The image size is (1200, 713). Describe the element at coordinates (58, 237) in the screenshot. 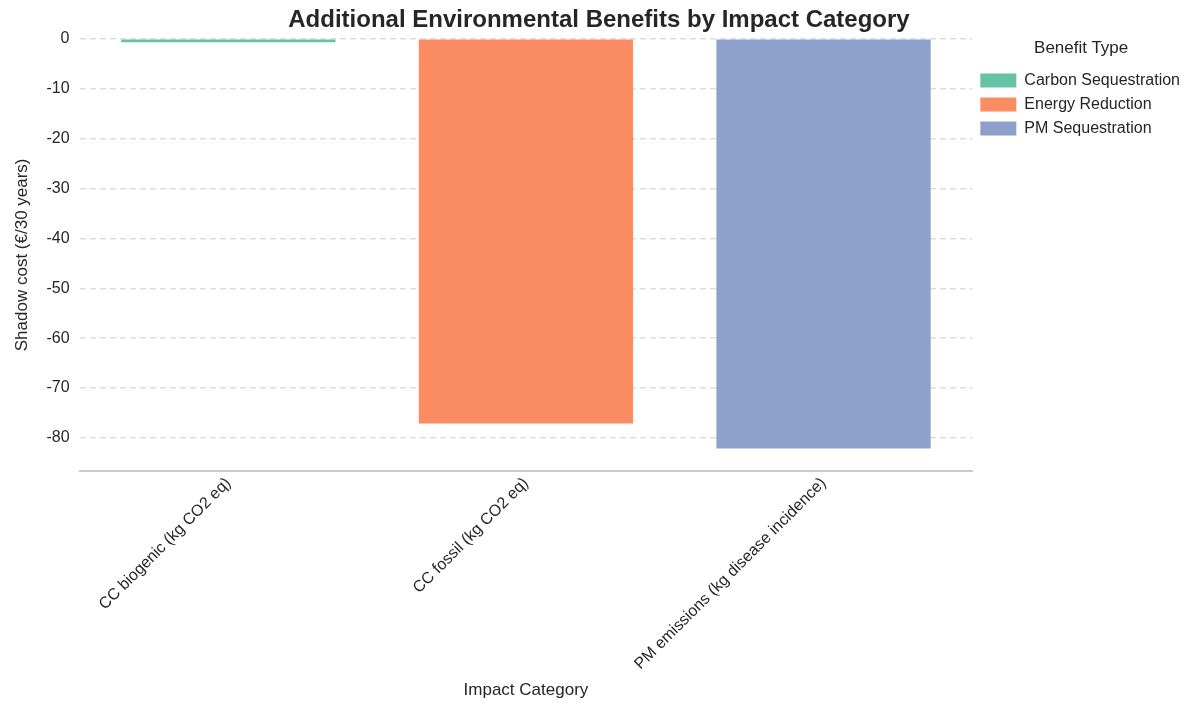

I see `y-tick-label: -40` at that location.